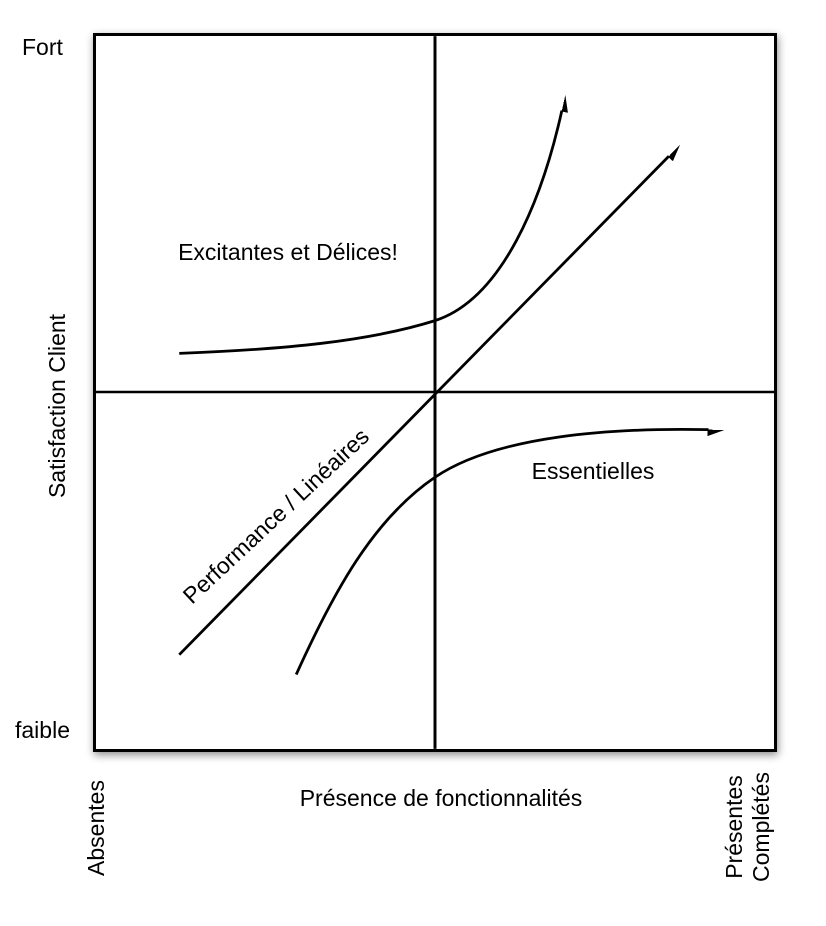  Describe the element at coordinates (42, 47) in the screenshot. I see `y-axis-max-label: Fort` at that location.